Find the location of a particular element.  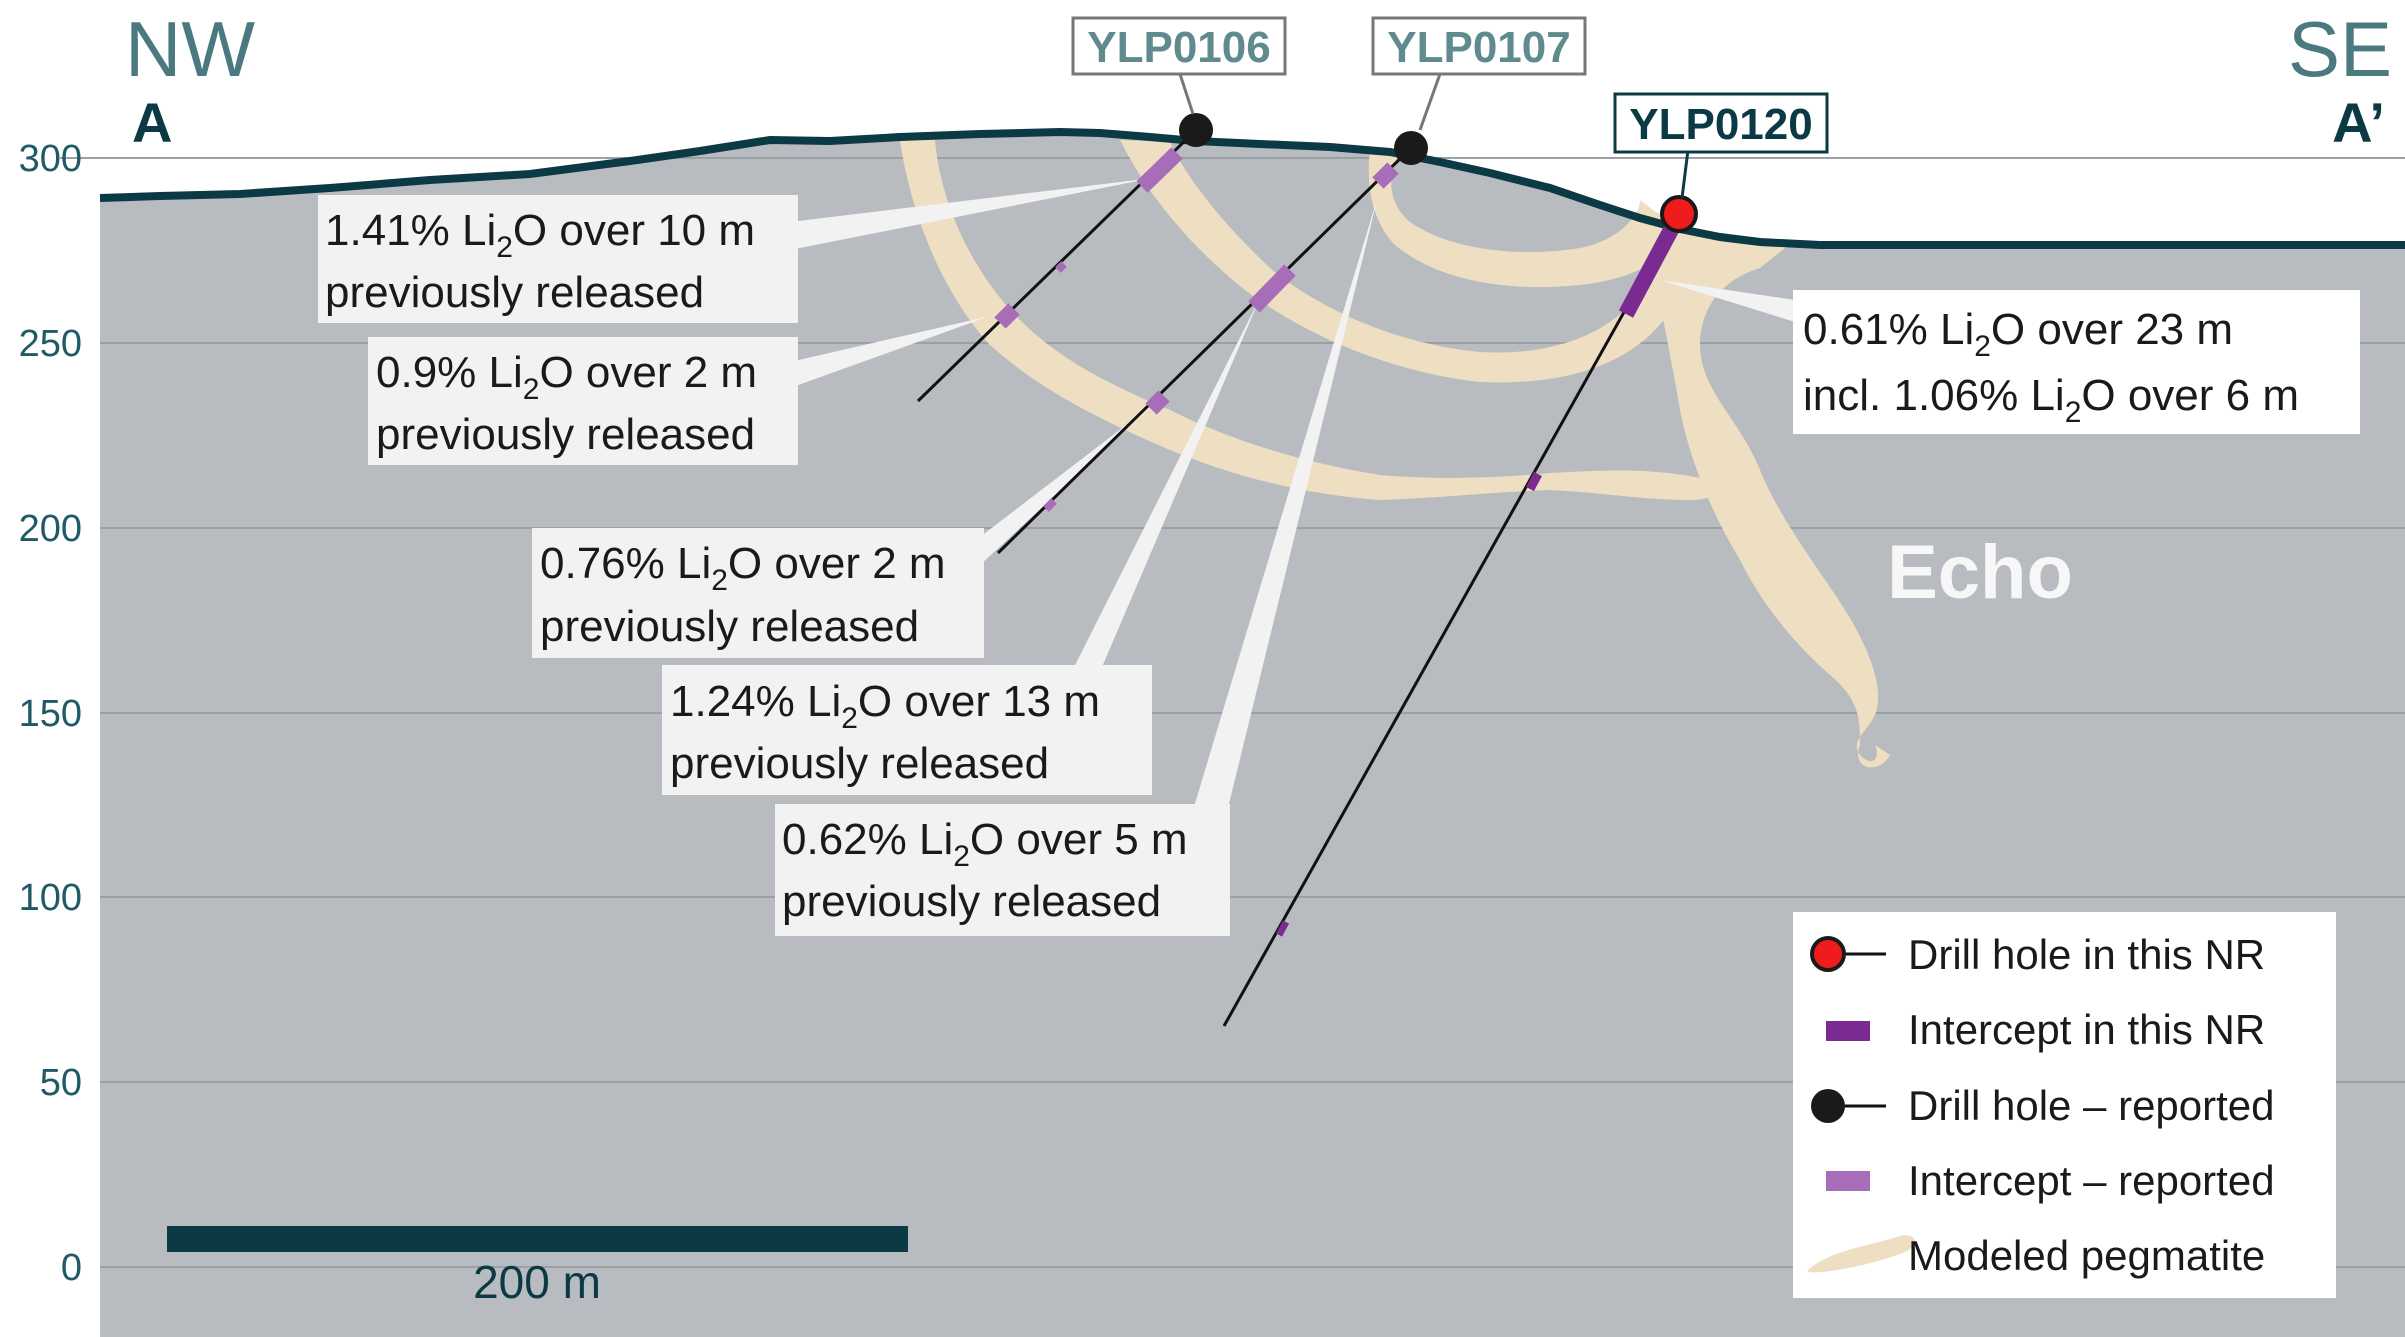

scale-bar-label: 200 m is located at coordinates (537, 1282).